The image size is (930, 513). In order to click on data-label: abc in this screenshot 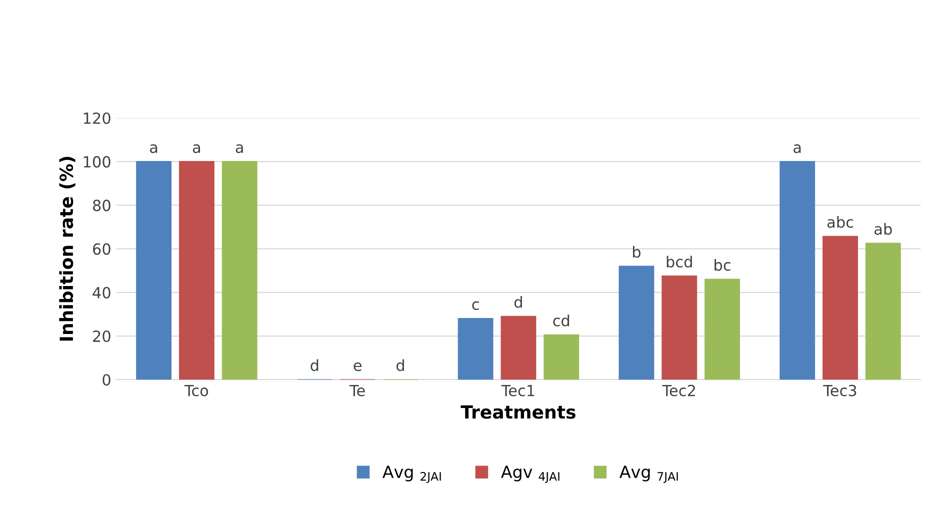, I will do `click(840, 222)`.